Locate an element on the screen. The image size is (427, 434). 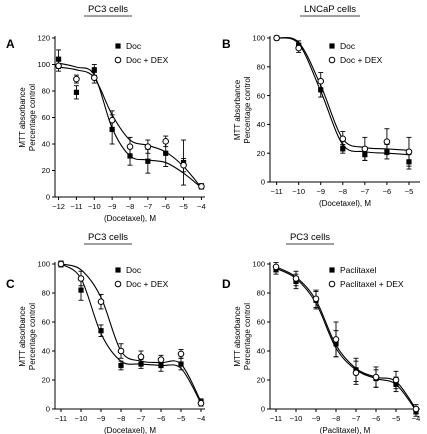
panel-label: A is located at coordinates (10, 44).